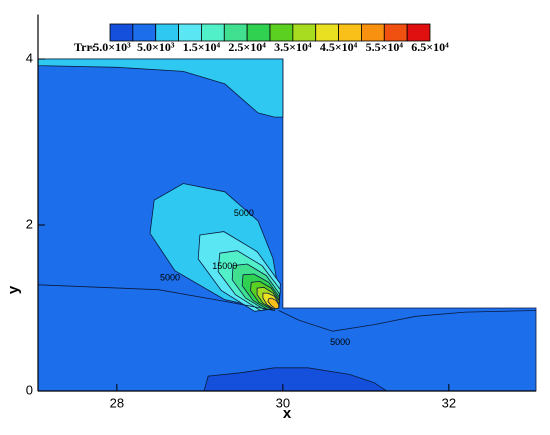 This screenshot has width=550, height=435. Describe the element at coordinates (449, 402) in the screenshot. I see `x-tick-label: 32` at that location.